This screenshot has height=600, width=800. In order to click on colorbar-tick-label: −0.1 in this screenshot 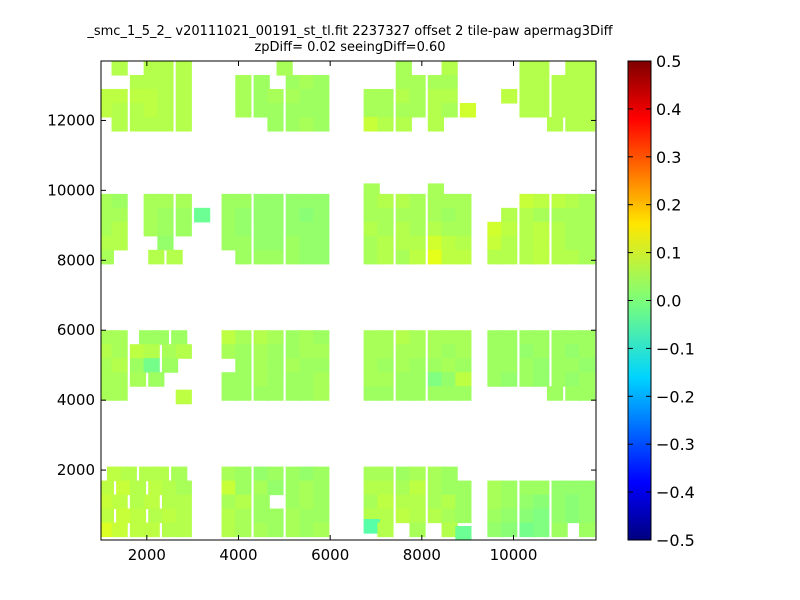, I will do `click(675, 348)`.